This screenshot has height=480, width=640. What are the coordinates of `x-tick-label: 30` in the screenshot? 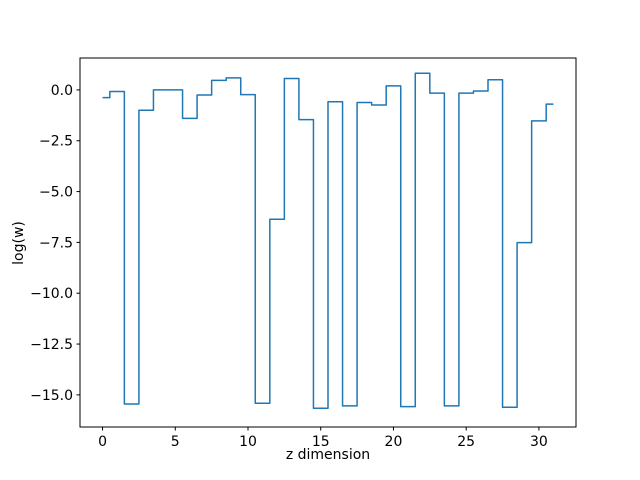 It's located at (539, 442).